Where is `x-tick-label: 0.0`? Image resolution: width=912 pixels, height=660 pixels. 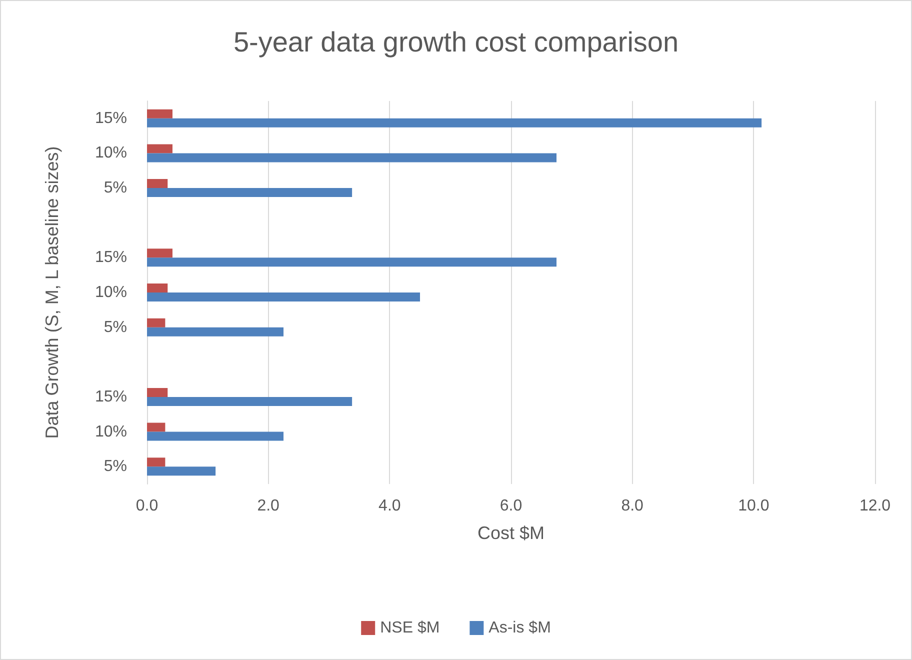 x-tick-label: 0.0 is located at coordinates (147, 506).